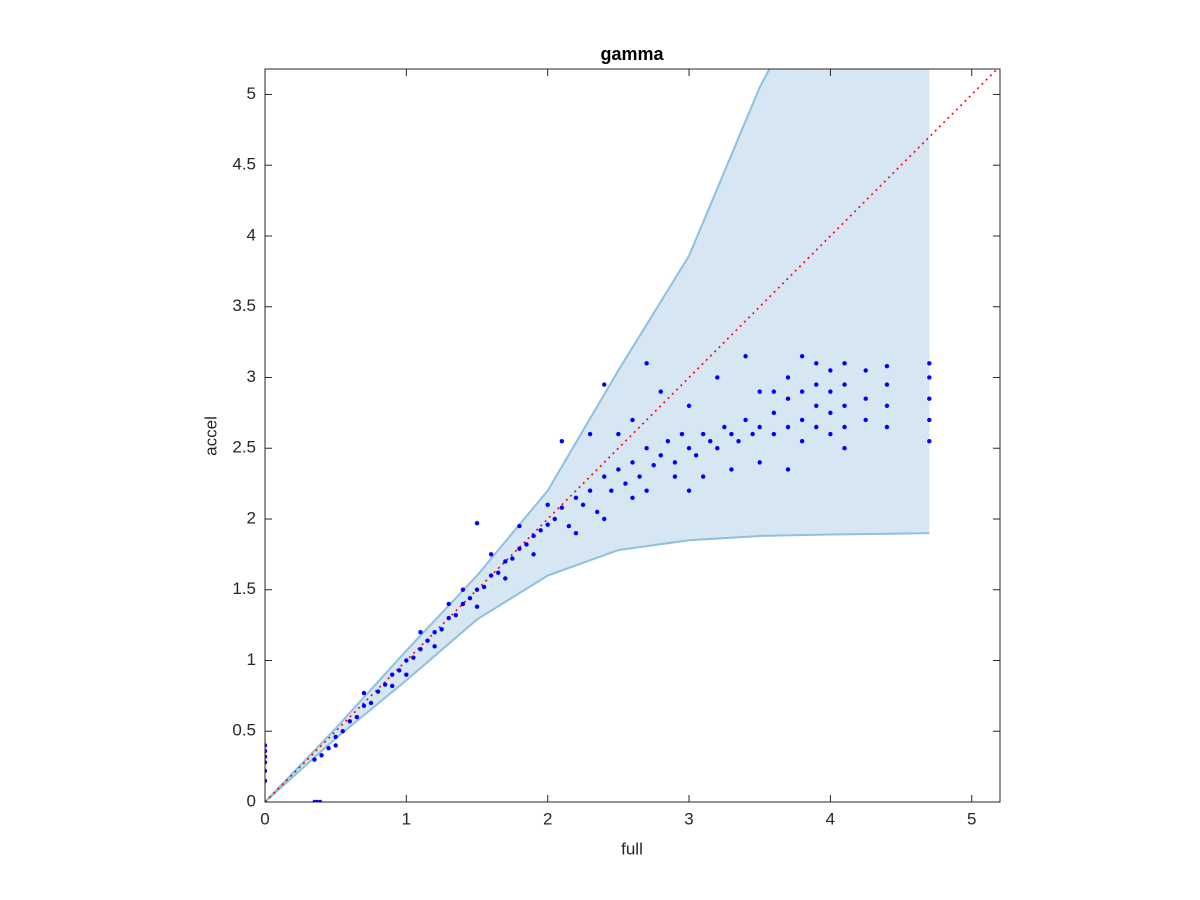 The width and height of the screenshot is (1200, 900). What do you see at coordinates (251, 376) in the screenshot?
I see `y-tick-label: 3` at bounding box center [251, 376].